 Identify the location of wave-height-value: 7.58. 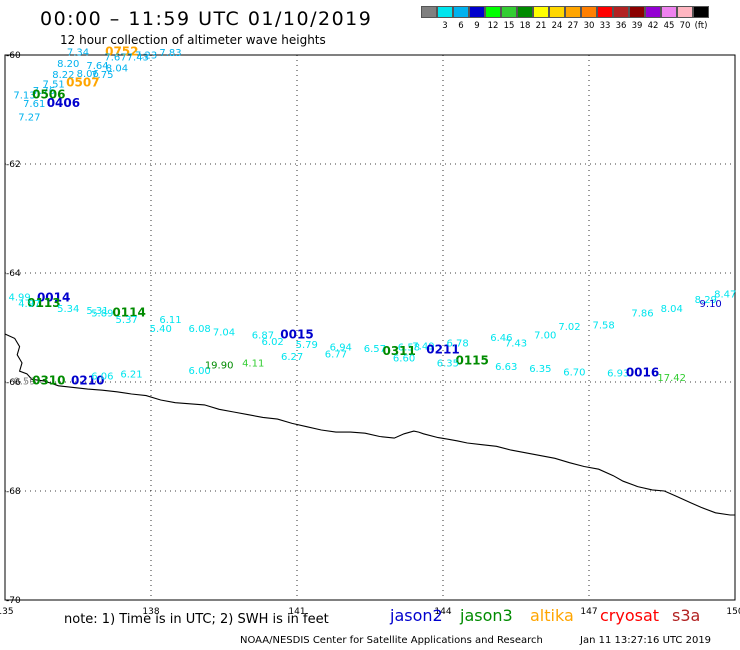
(603, 326).